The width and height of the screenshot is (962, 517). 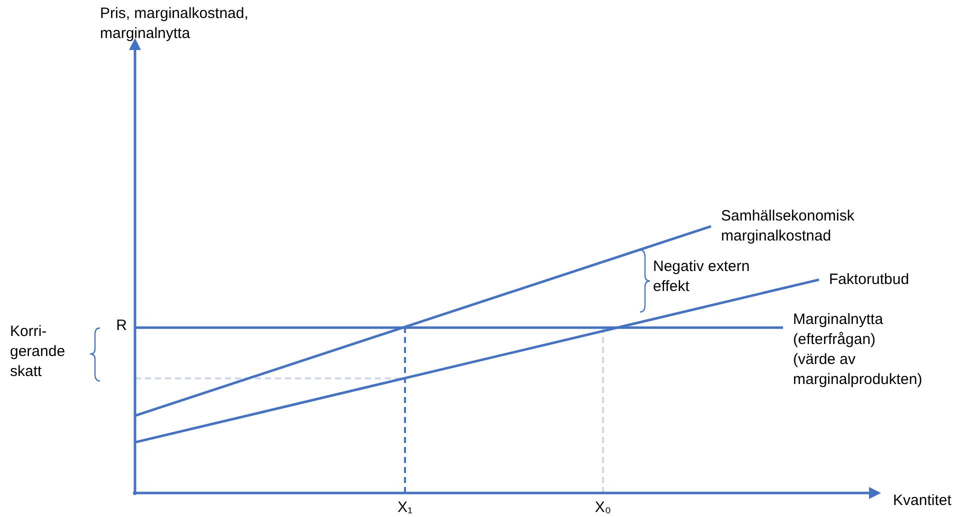 I want to click on x-tick-label: X₀, so click(x=603, y=507).